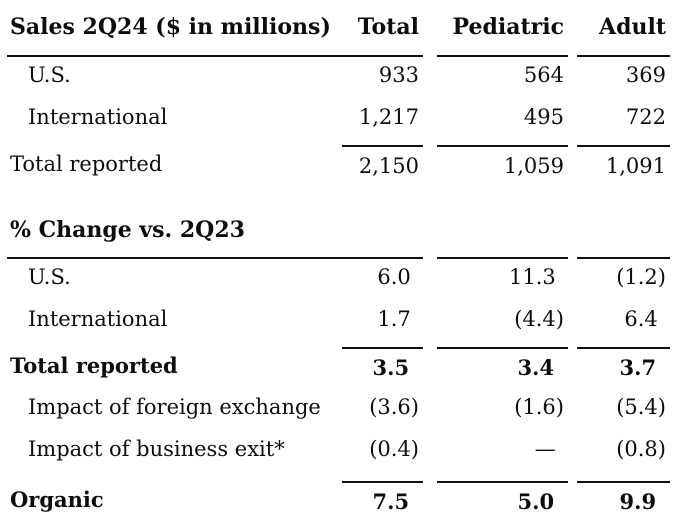  I want to click on value-text: 369, so click(645, 75).